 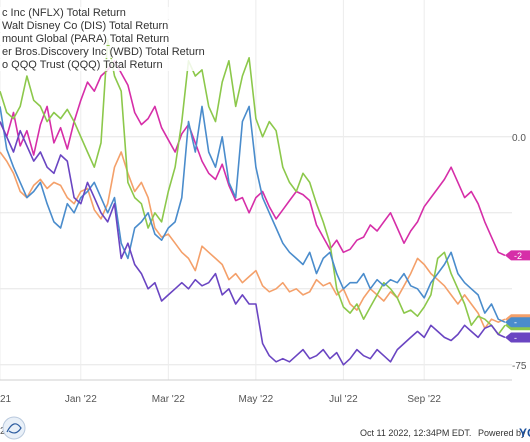 I want to click on end-value-label-3: -, so click(x=515, y=323).